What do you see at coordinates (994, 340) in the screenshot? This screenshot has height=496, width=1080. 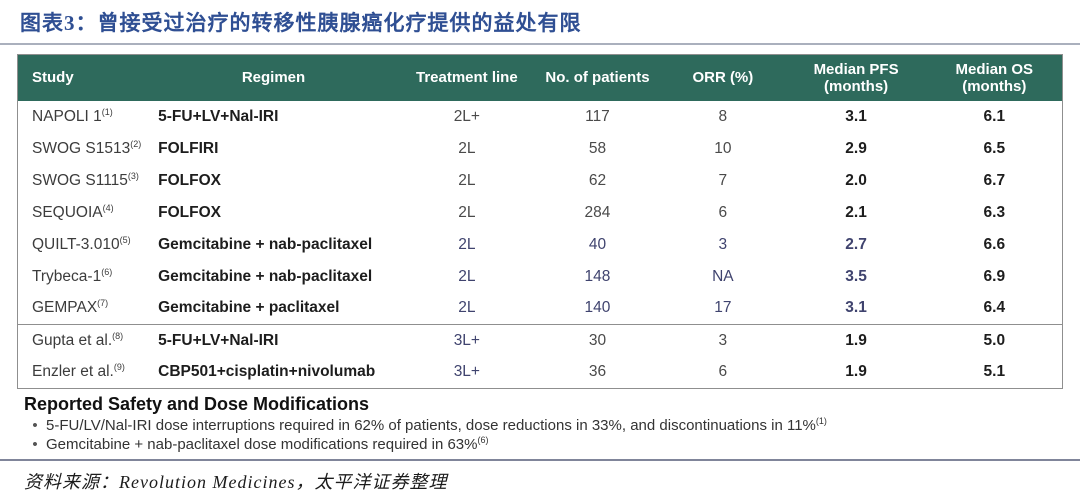 I see `os-cell: 5.0` at bounding box center [994, 340].